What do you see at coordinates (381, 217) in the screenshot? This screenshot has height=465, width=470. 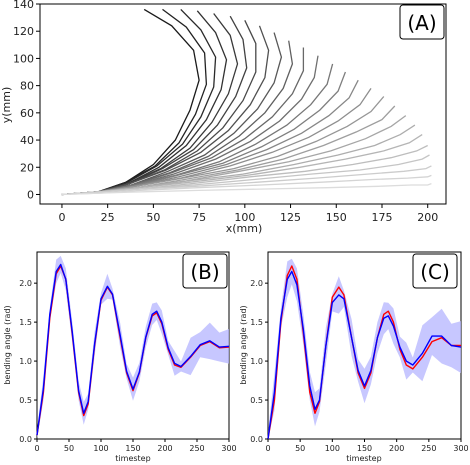 I see `x-tick-label: 175` at bounding box center [381, 217].